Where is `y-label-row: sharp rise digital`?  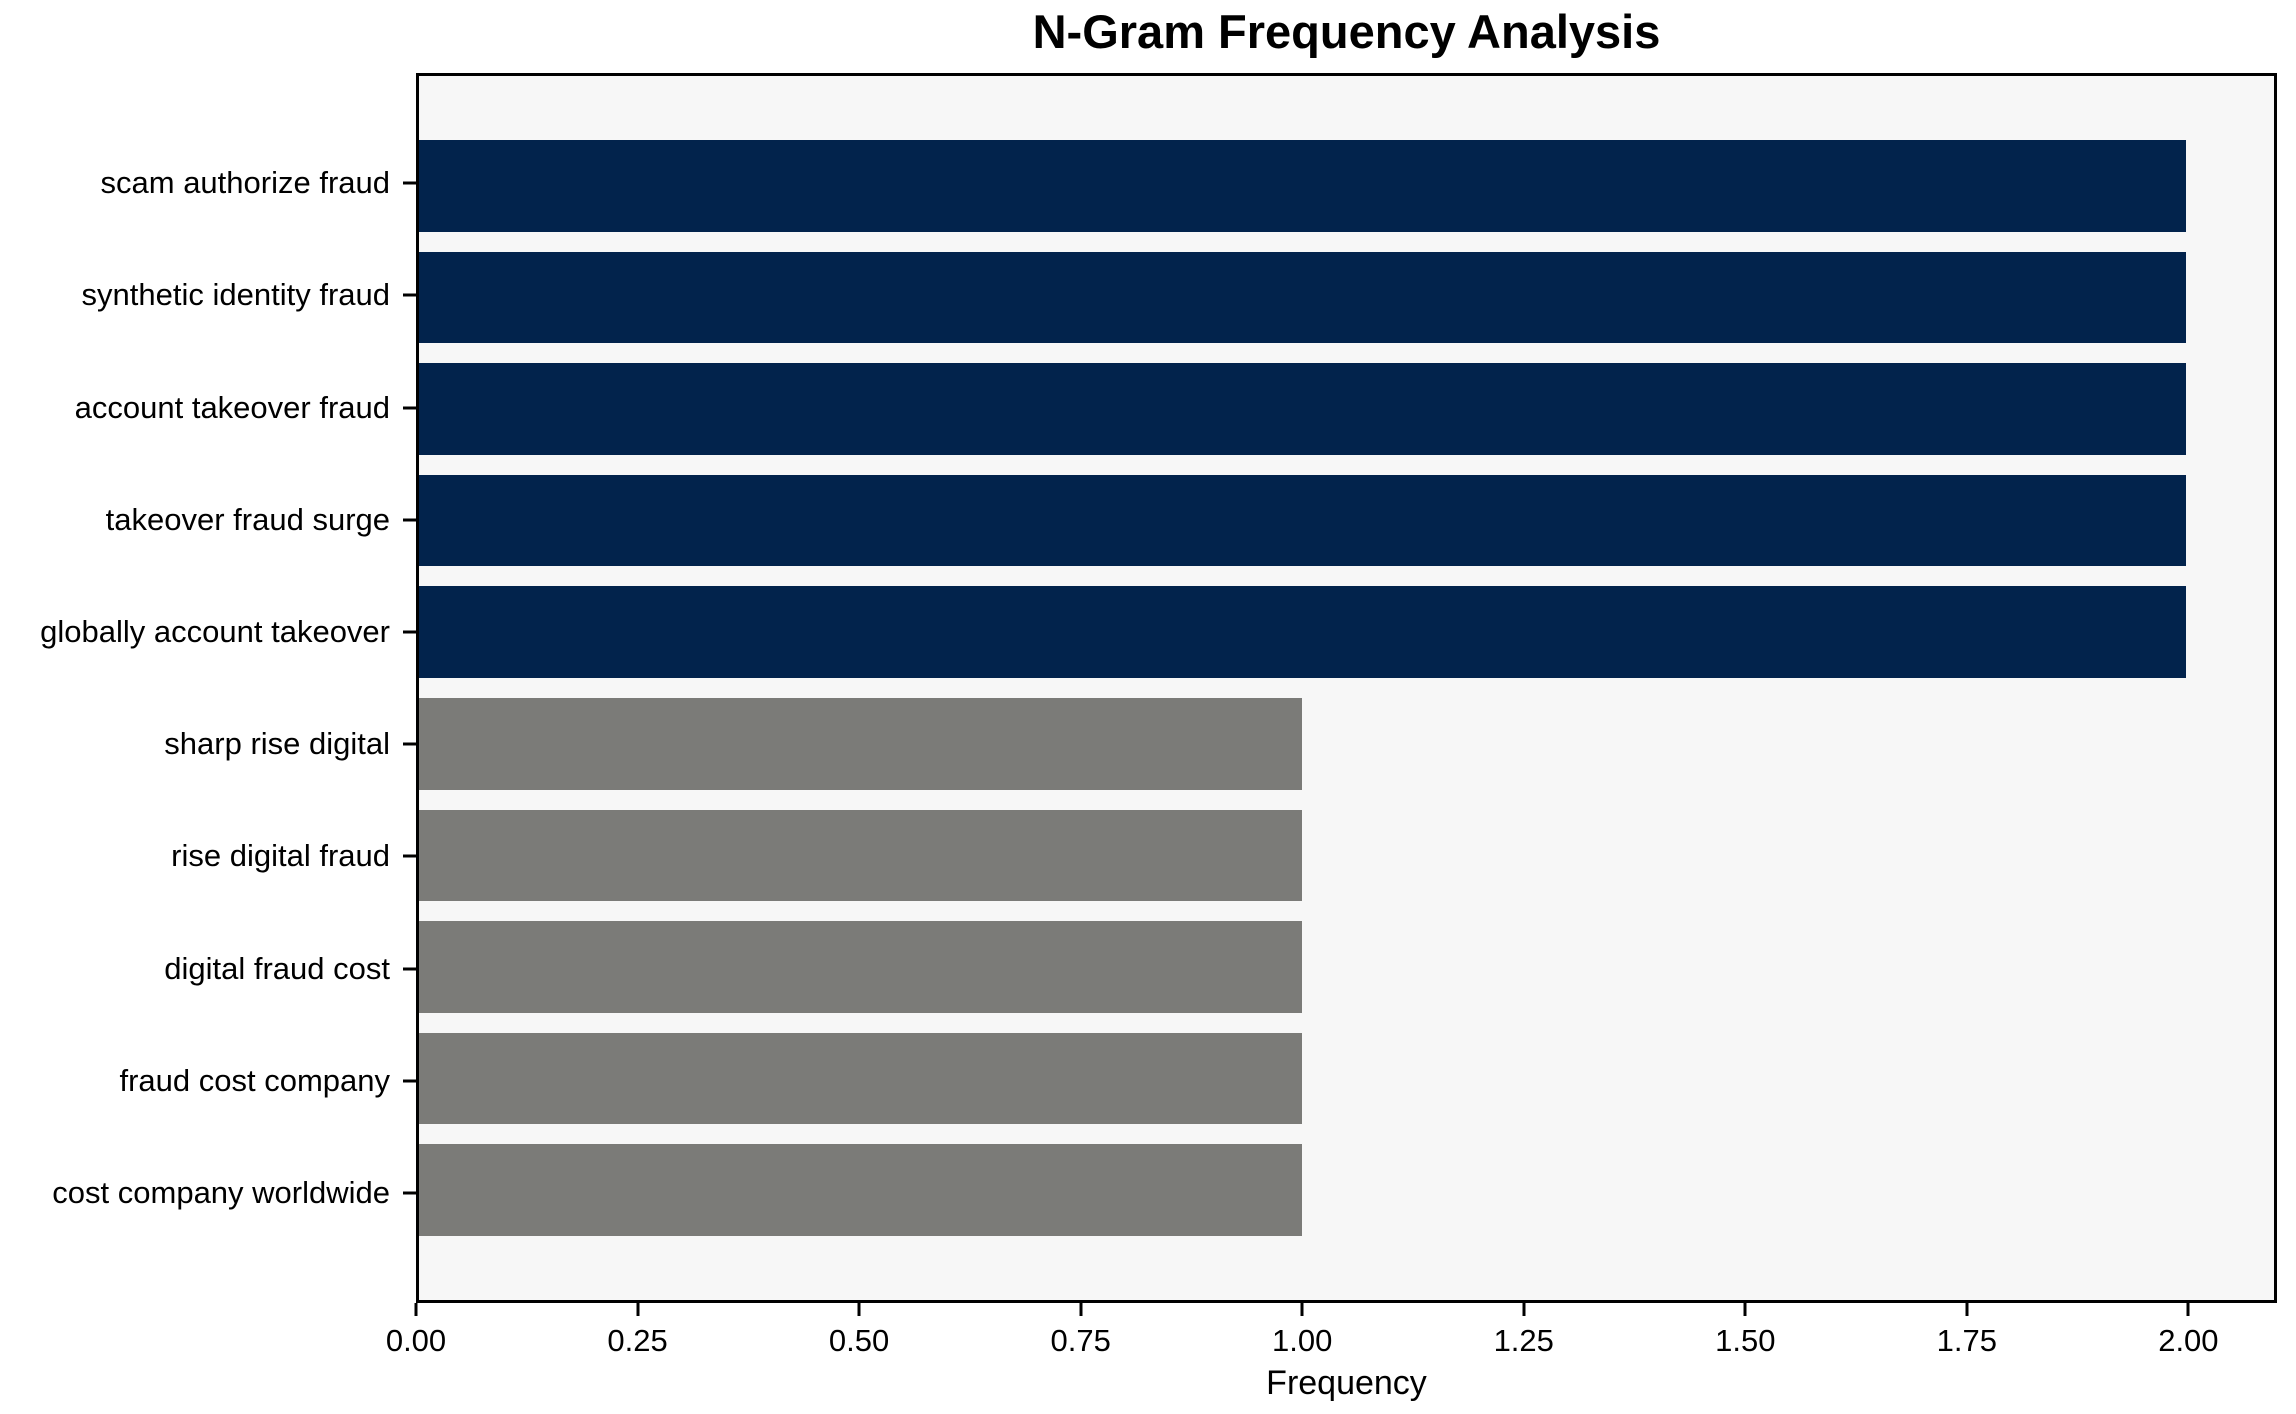
y-label-row: sharp rise digital is located at coordinates (195, 744).